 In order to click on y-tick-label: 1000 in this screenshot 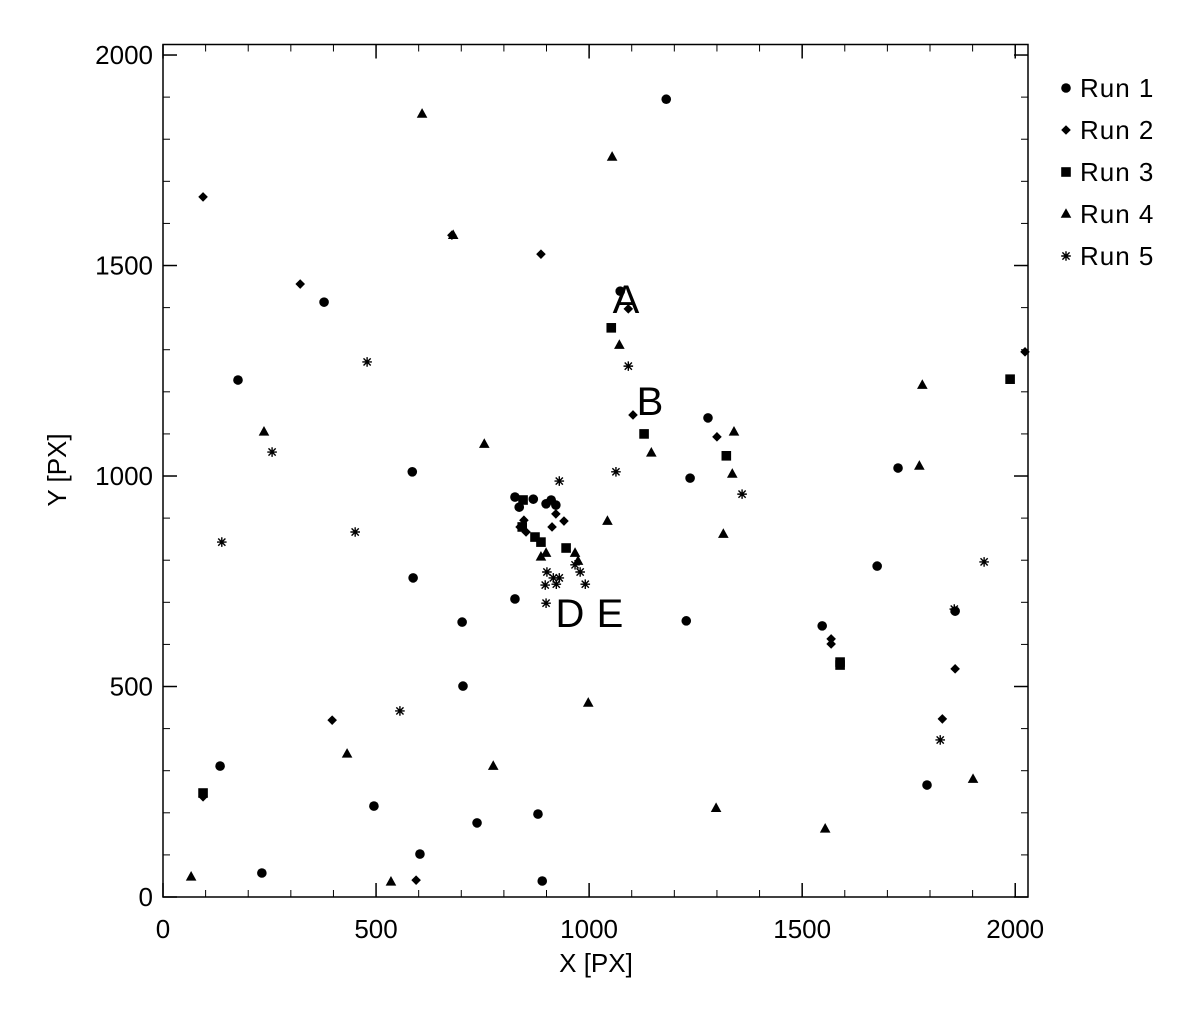, I will do `click(124, 476)`.